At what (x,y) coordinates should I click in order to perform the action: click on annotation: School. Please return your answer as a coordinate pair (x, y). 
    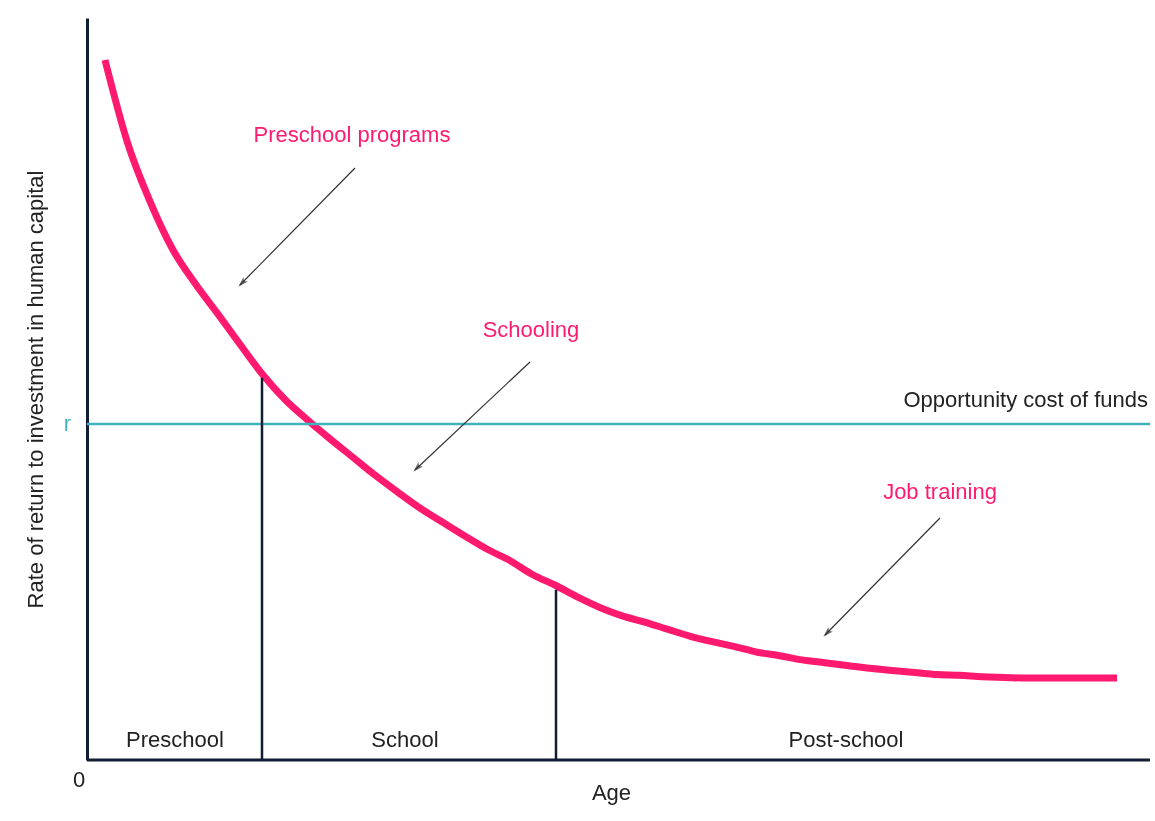
    Looking at the image, I should click on (405, 739).